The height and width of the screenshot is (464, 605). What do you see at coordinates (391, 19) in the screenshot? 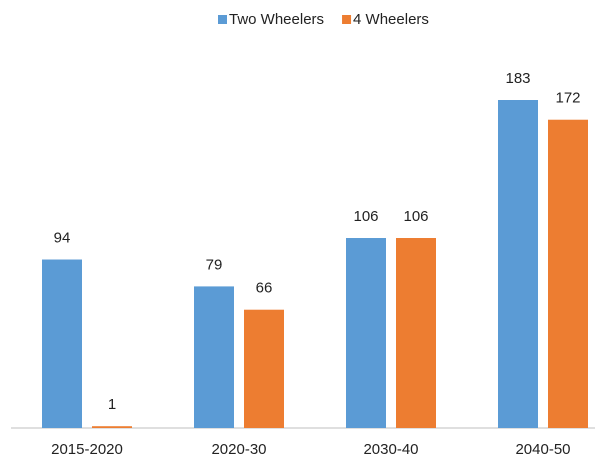
I see `legend-label: 4 Wheelers` at bounding box center [391, 19].